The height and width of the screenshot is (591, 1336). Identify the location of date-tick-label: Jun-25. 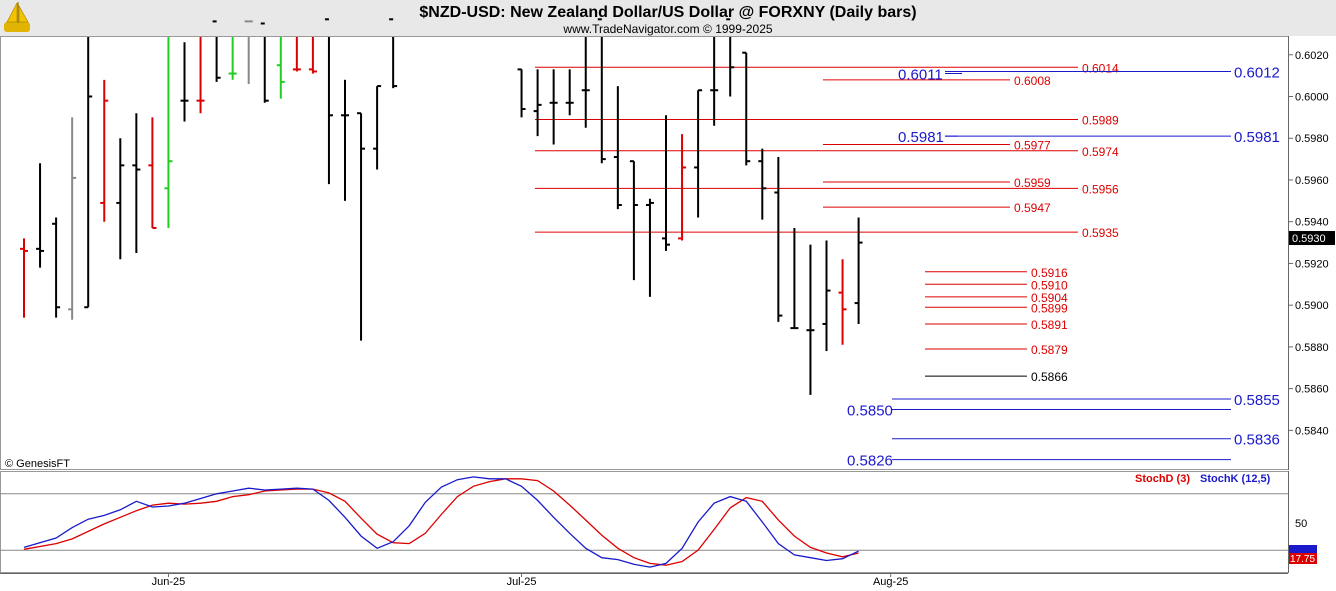
(169, 582).